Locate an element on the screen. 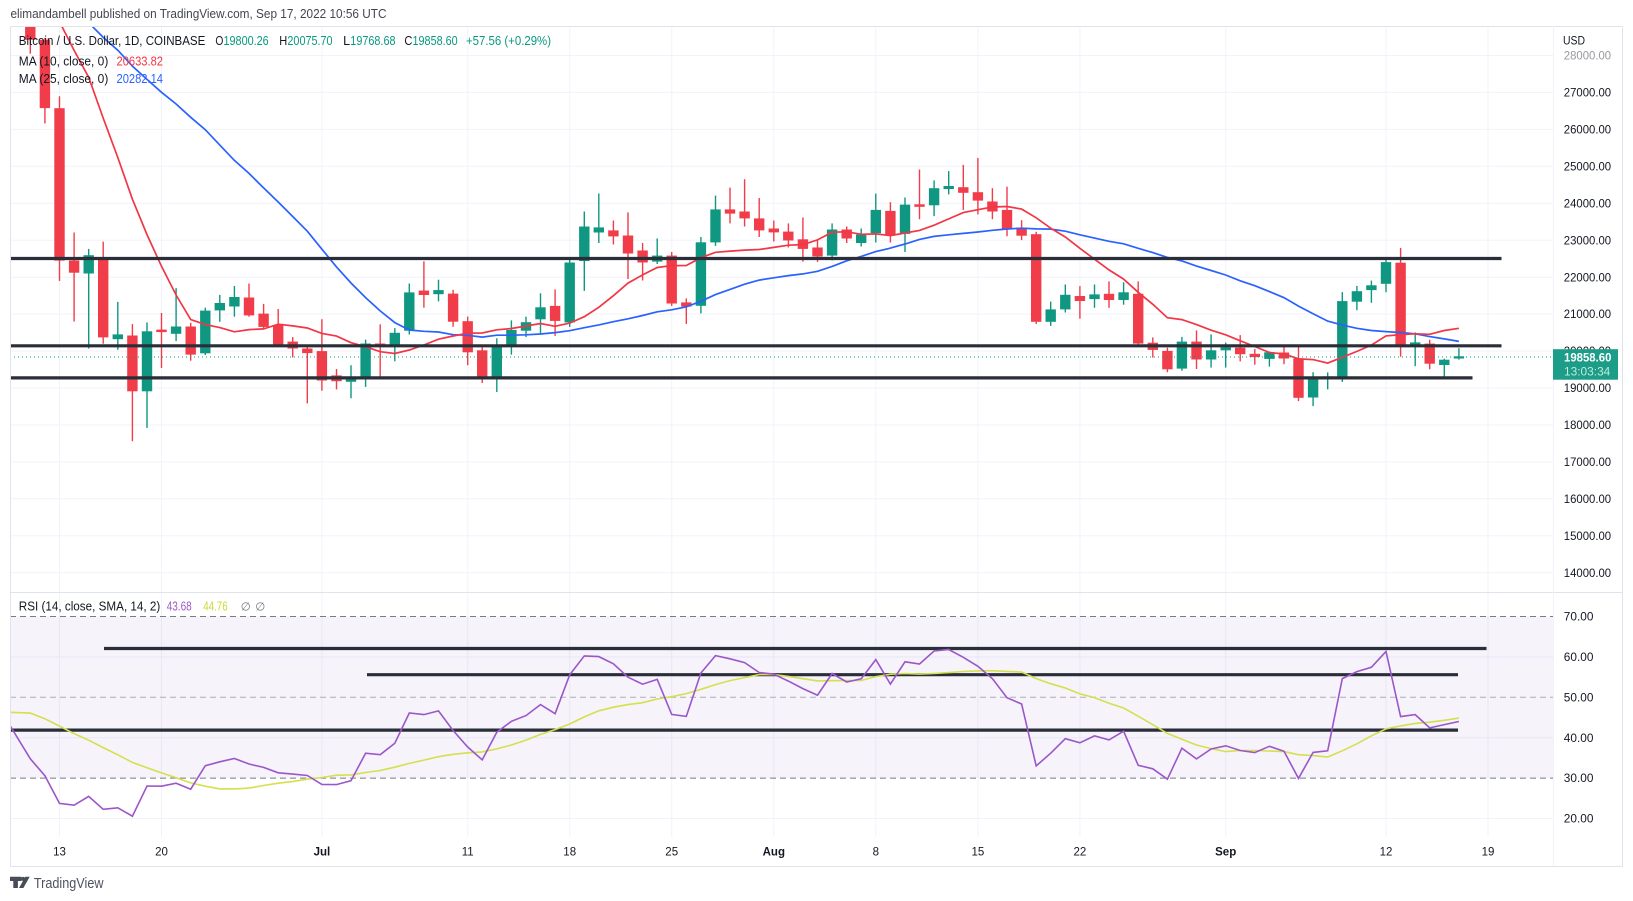 This screenshot has height=901, width=1633. svg-text: 8 is located at coordinates (876, 853).